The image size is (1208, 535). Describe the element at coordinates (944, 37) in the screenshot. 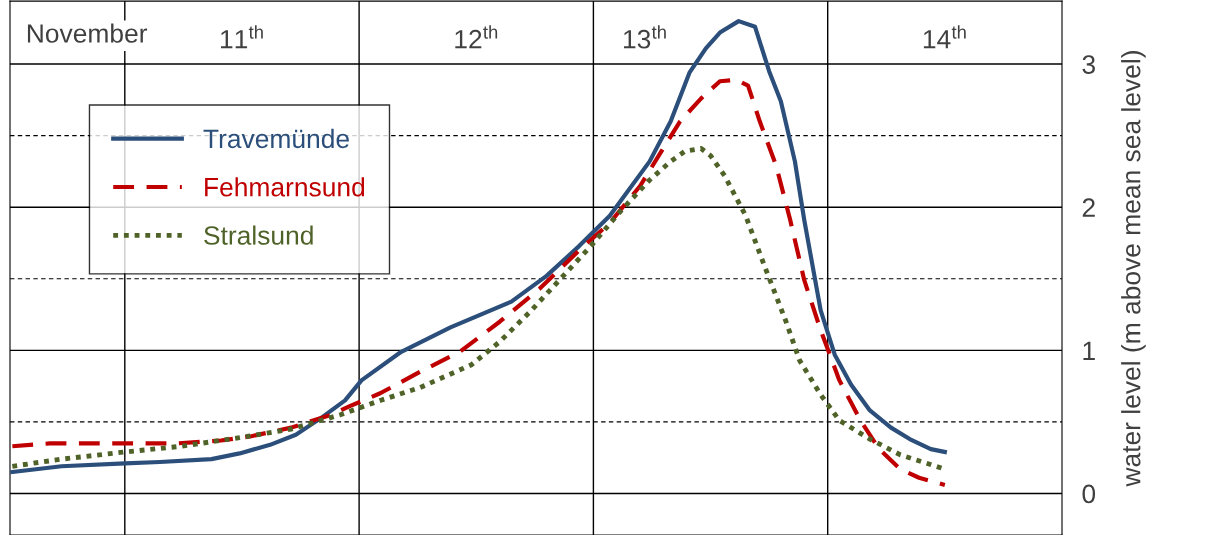

I see `x-tick-label: 14$^{th}$` at that location.